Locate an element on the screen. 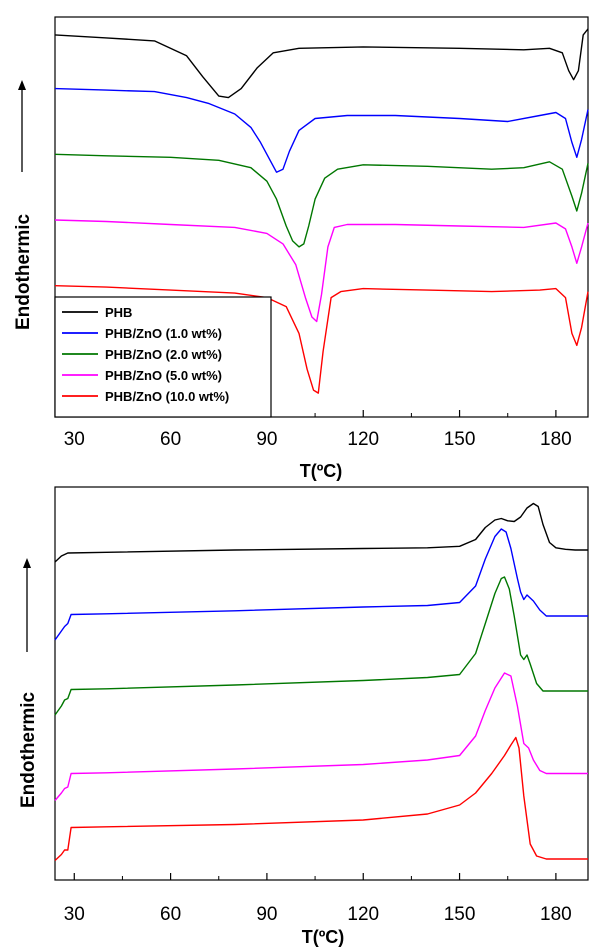 This screenshot has width=590, height=948. legend-box is located at coordinates (163, 357).